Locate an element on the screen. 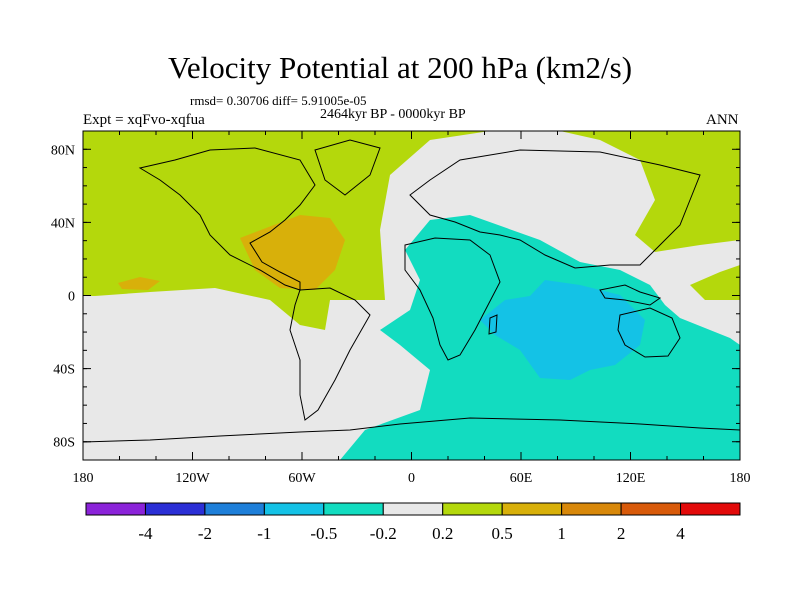 This screenshot has width=800, height=600. season-label: ANN is located at coordinates (722, 120).